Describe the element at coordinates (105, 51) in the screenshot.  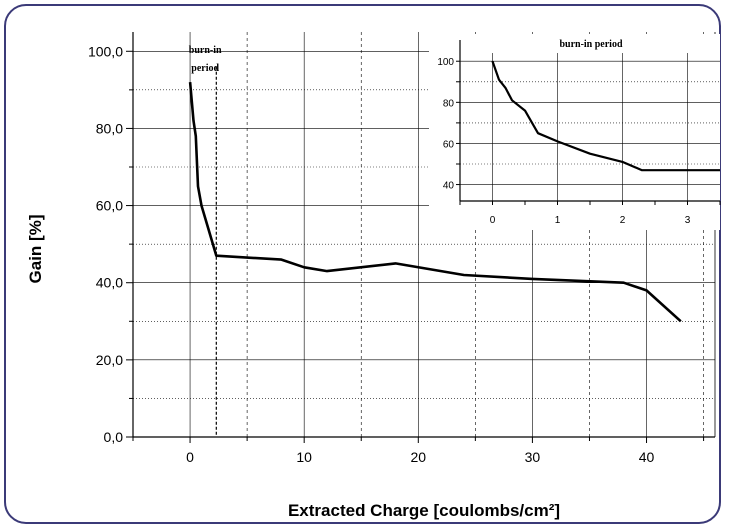
I see `y-tick-label: 100,0` at that location.